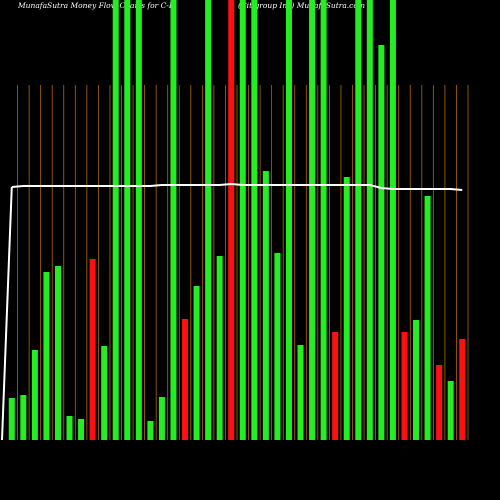  I want to click on chart-title: MunafaSutra Money Flow Charts for C-K, so click(96, 5).